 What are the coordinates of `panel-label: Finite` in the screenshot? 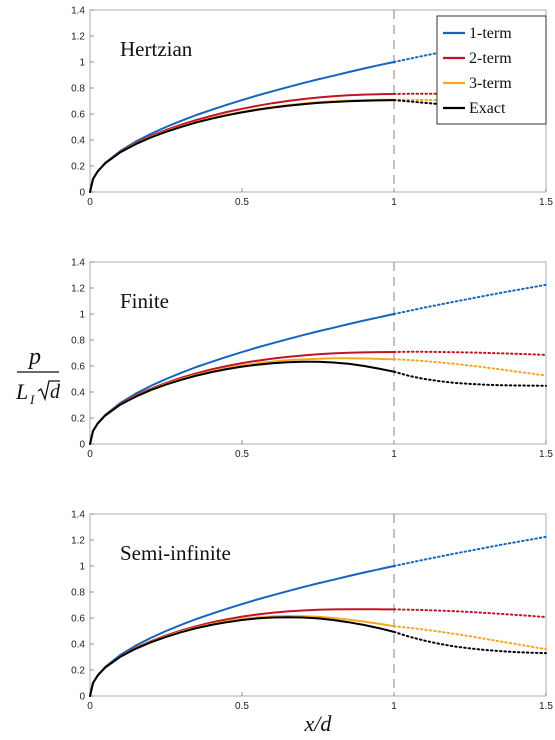 It's located at (144, 301).